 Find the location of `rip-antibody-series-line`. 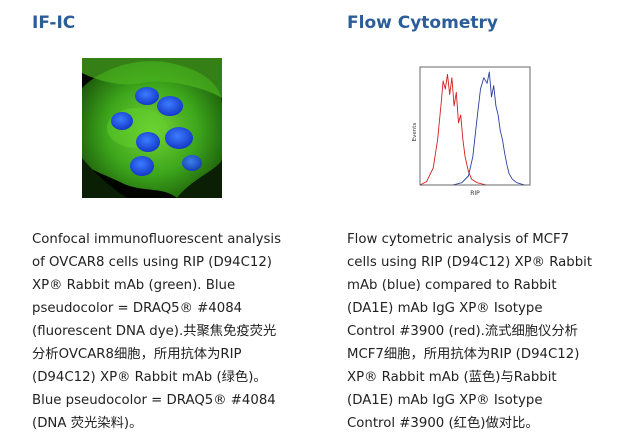

rip-antibody-series-line is located at coordinates (488, 128).